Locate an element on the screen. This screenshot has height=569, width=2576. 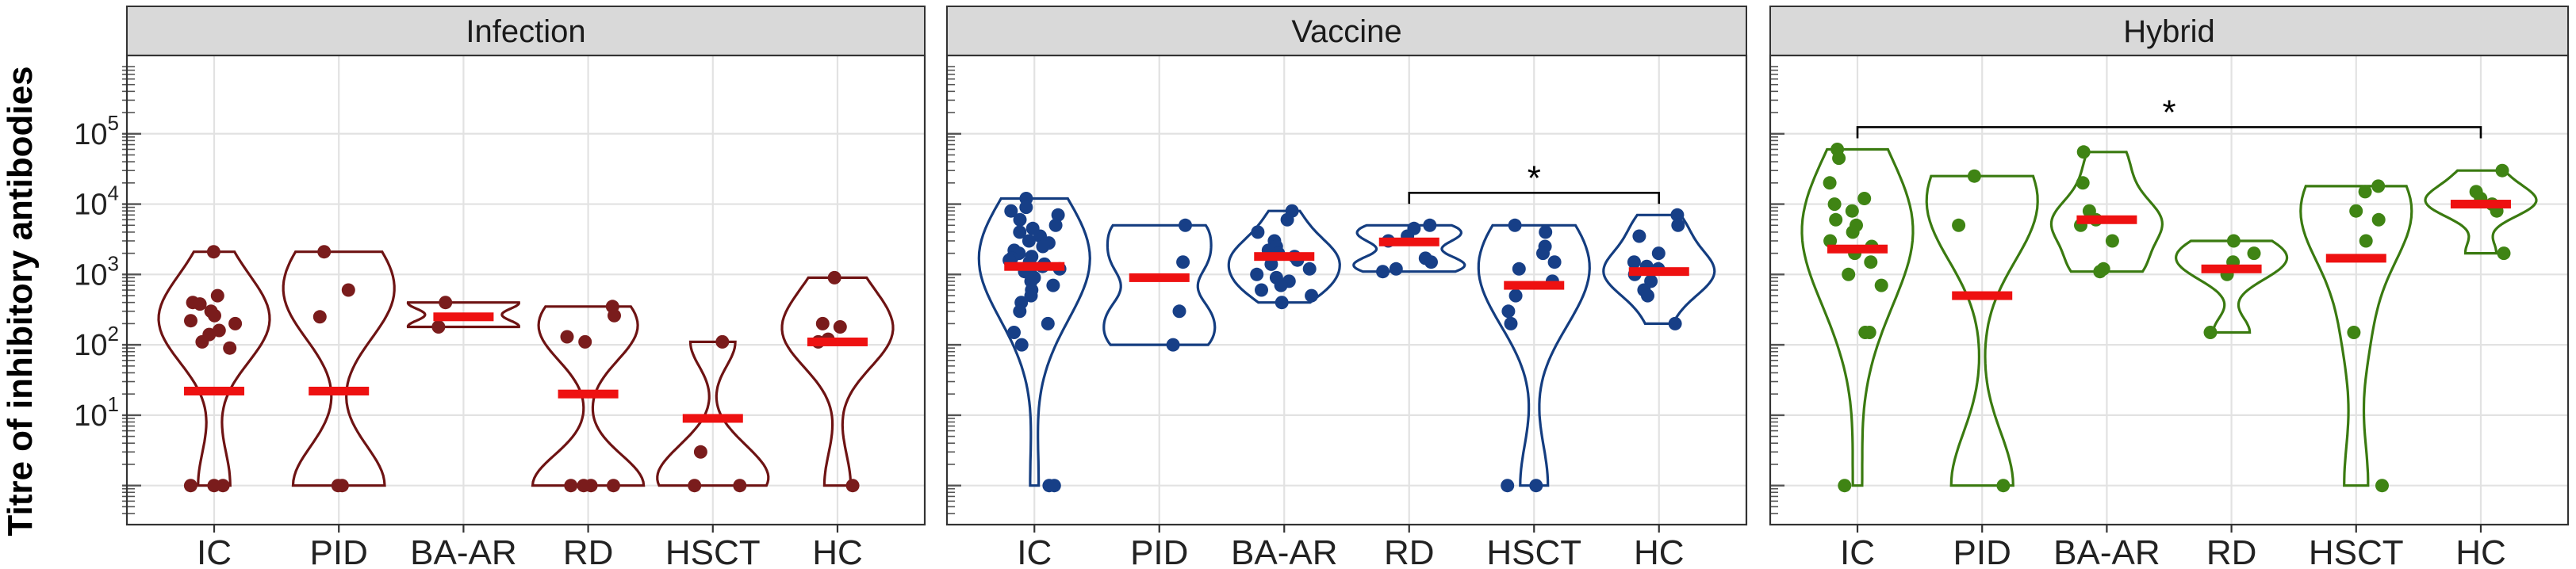
y-tick-label: 10² is located at coordinates (97, 342).